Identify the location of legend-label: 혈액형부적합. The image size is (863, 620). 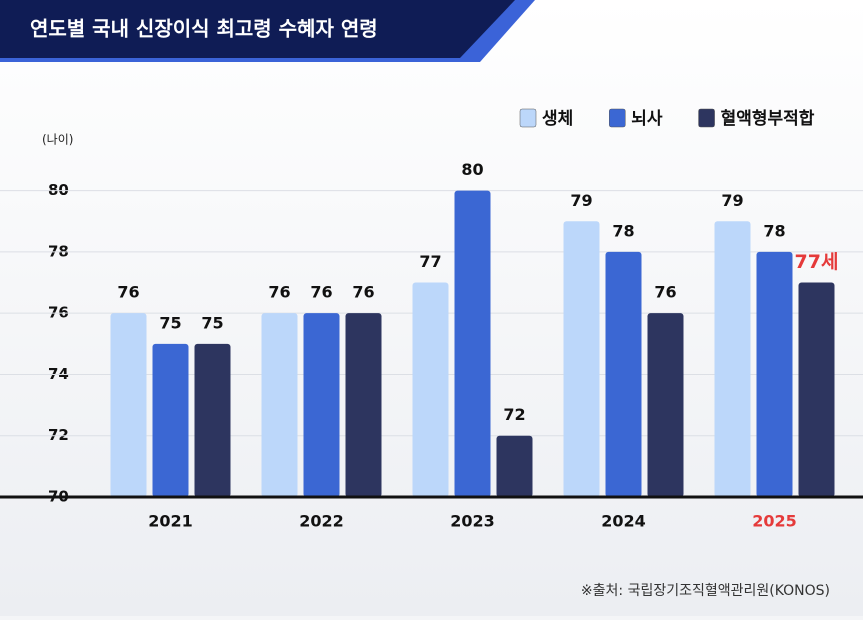
(768, 118).